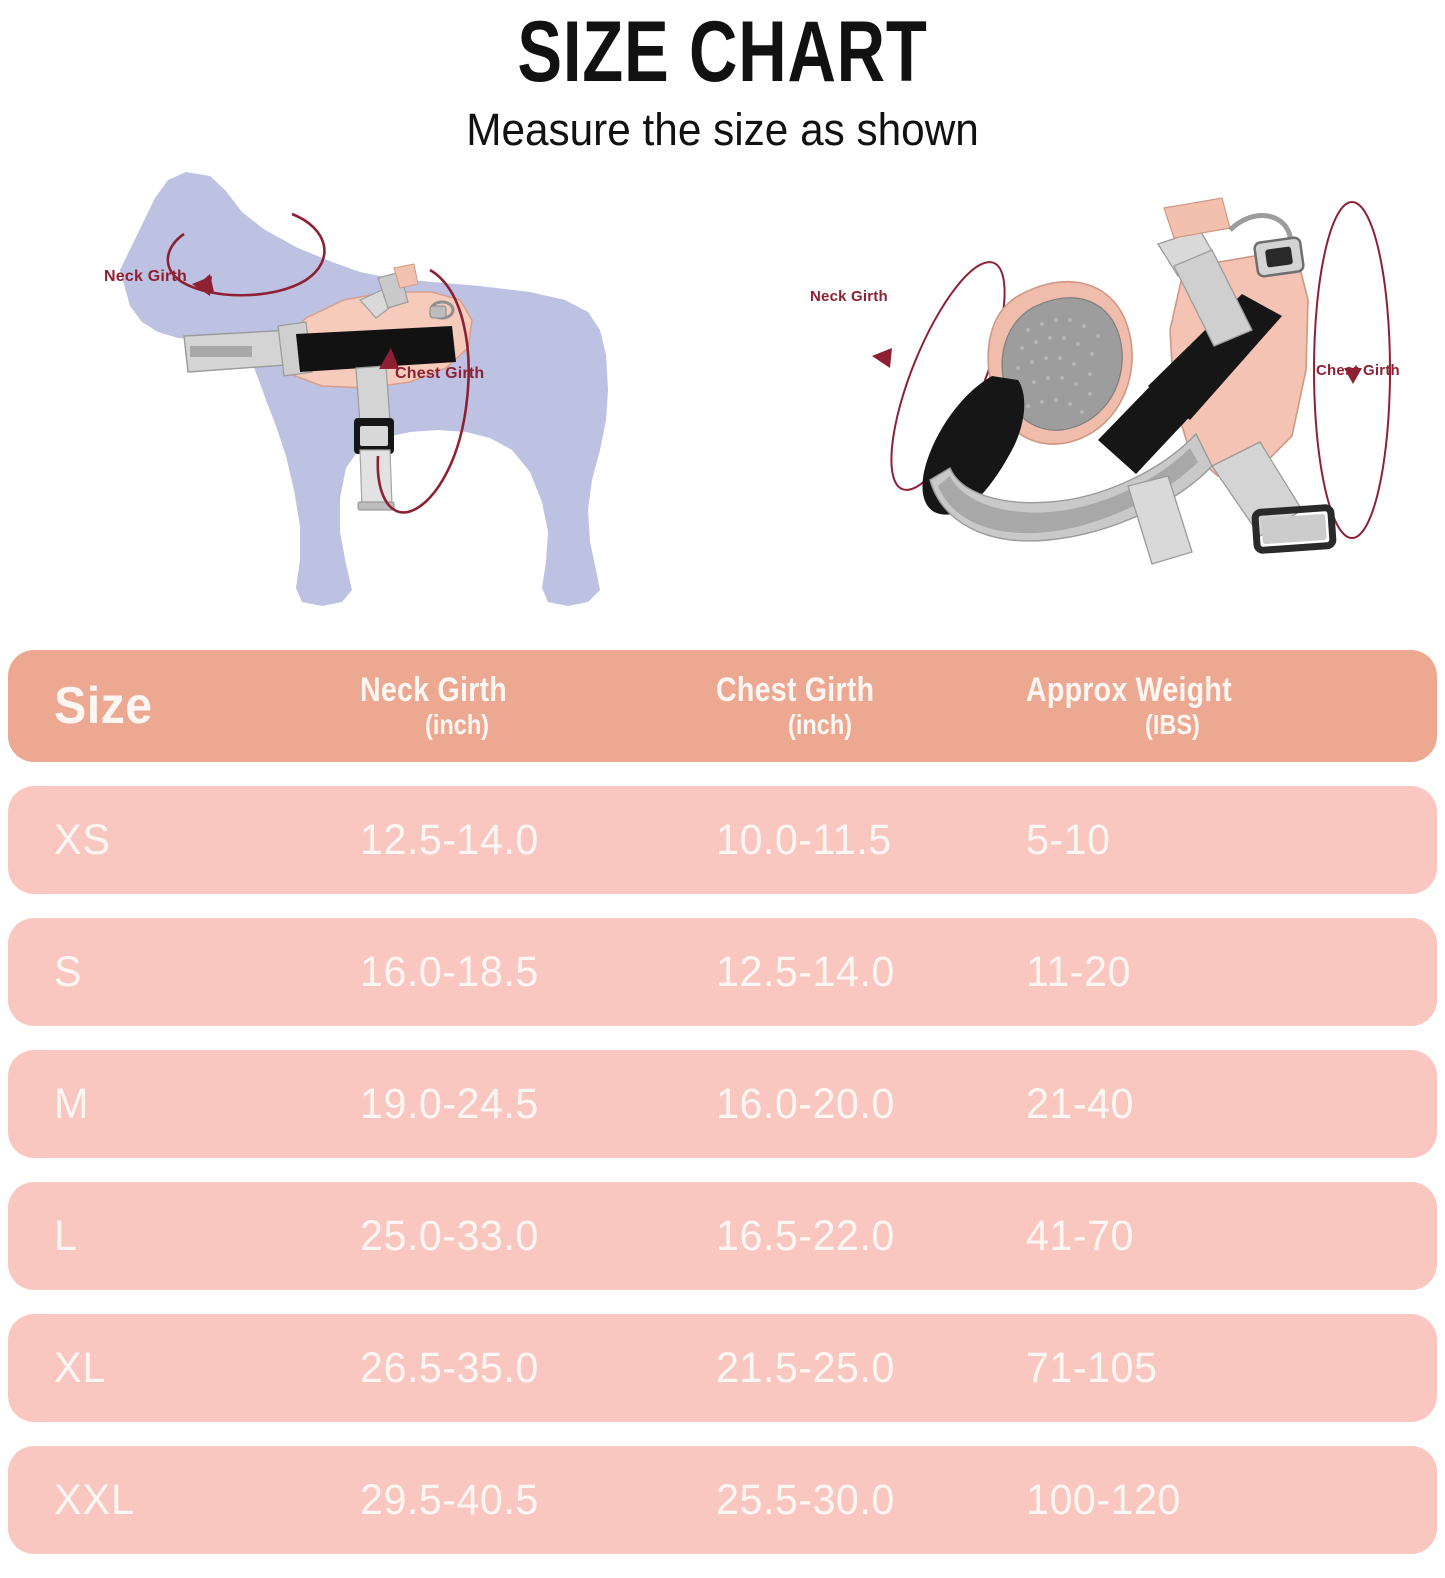 The image size is (1445, 1578). I want to click on chest-girth-label-right: Chest Girth, so click(1358, 370).